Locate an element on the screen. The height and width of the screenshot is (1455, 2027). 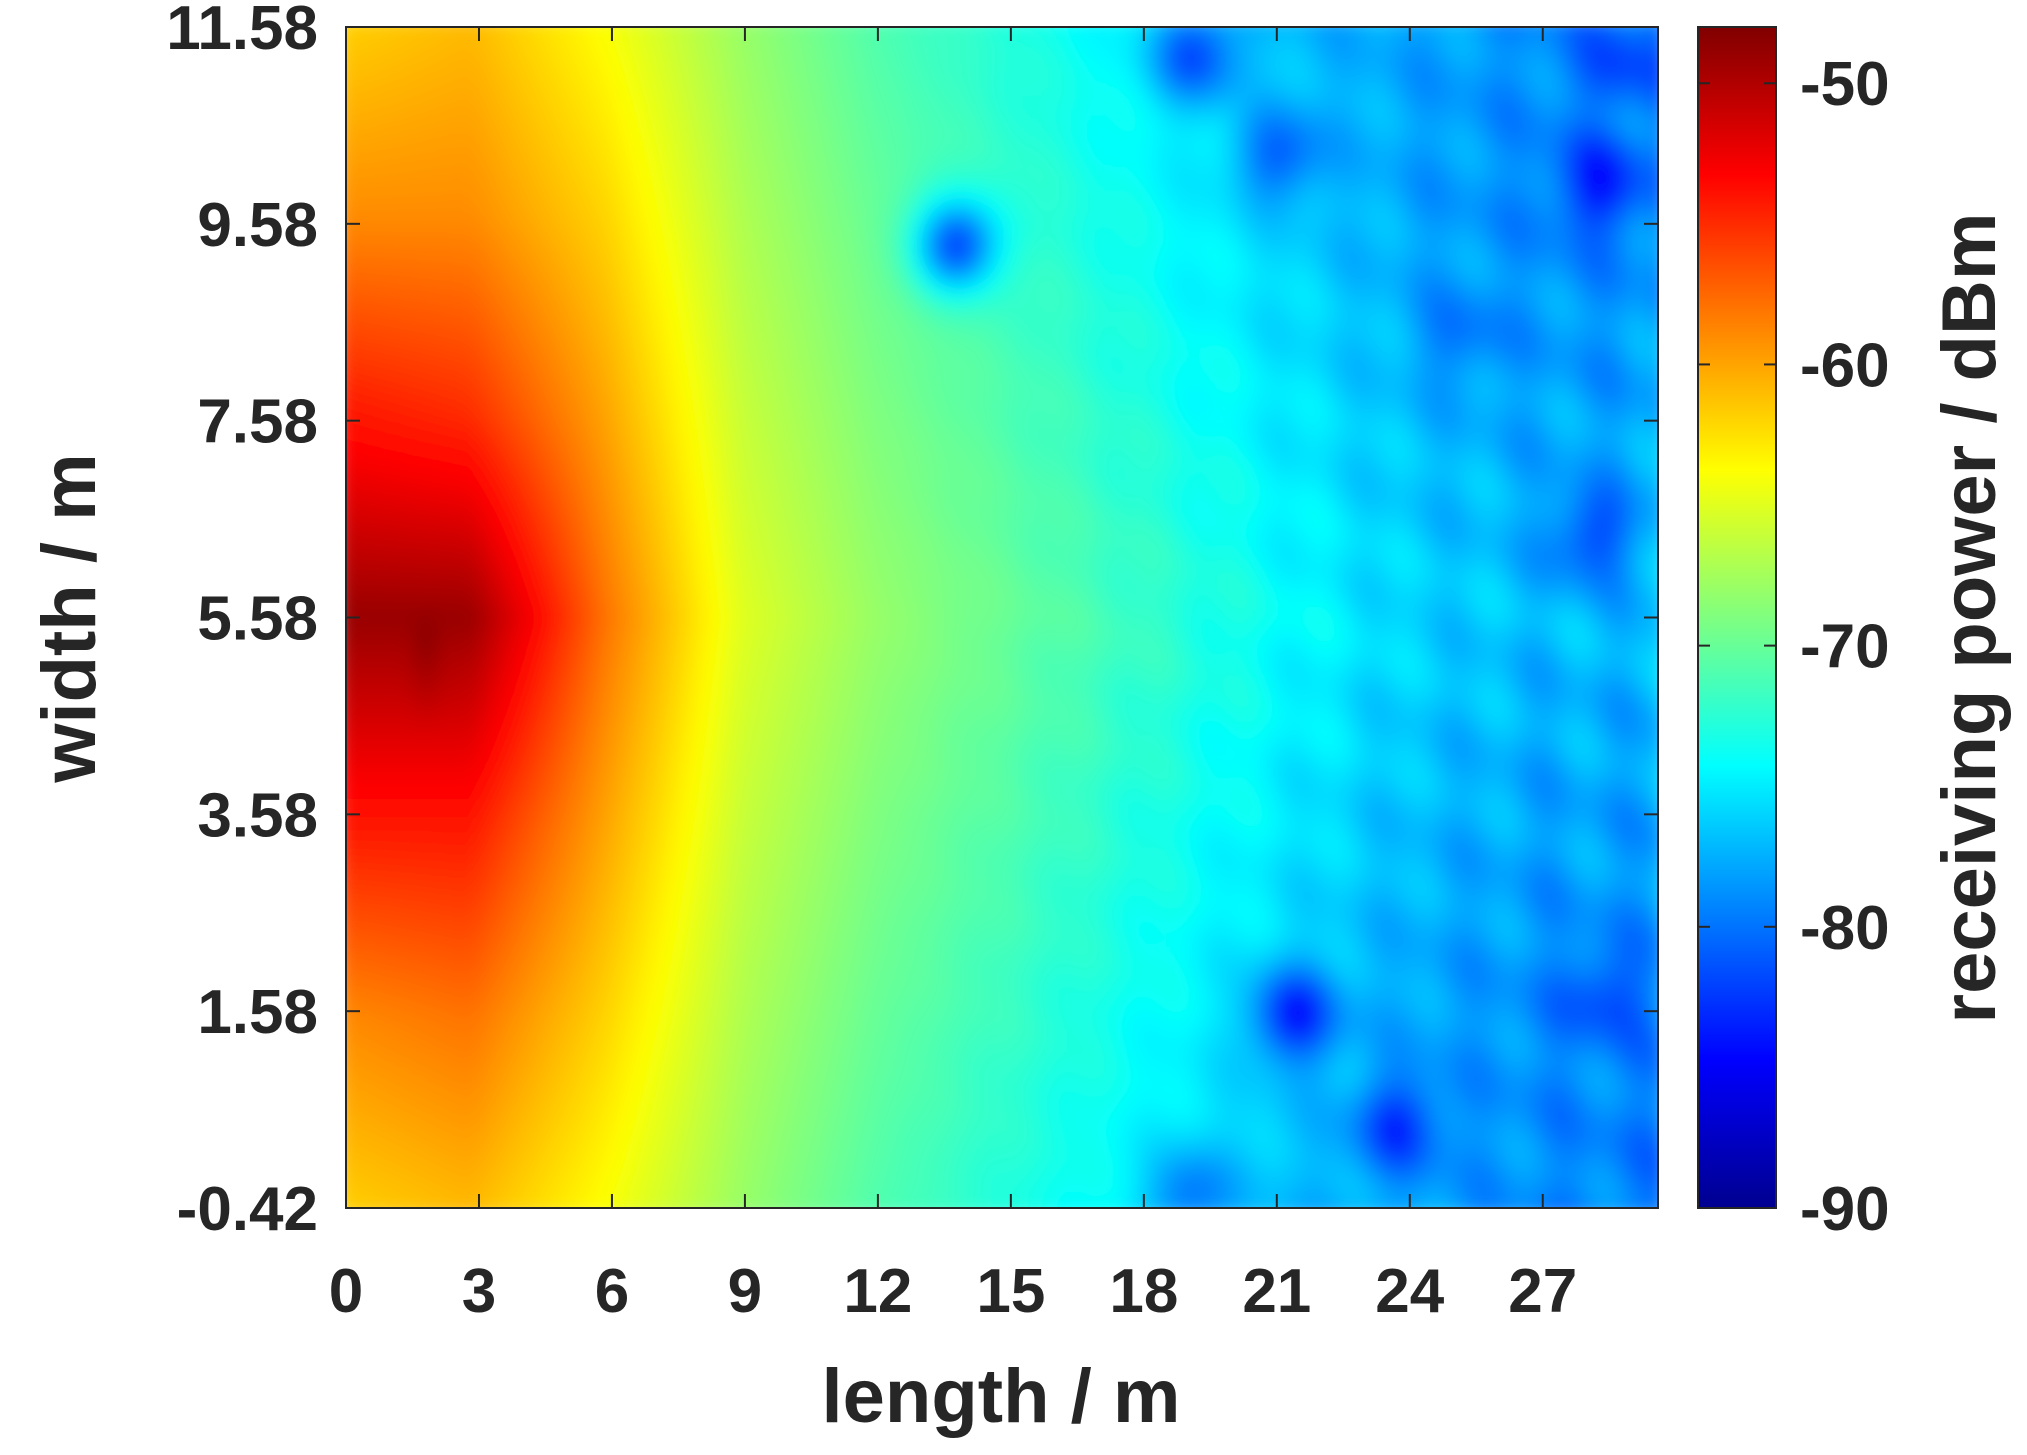
y-tick-label: 1.58 is located at coordinates (257, 1012).